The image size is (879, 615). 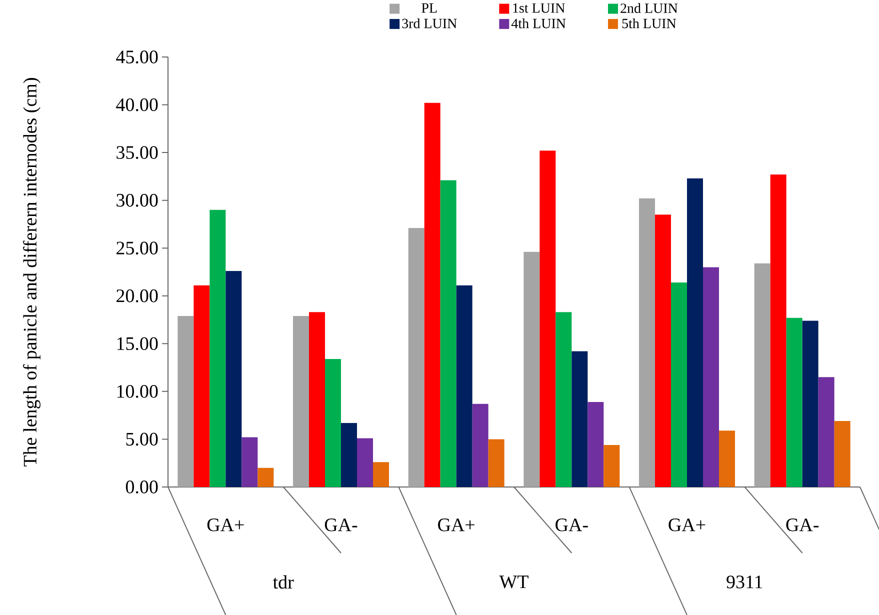 What do you see at coordinates (137, 152) in the screenshot?
I see `y-tick-label: 35.00` at bounding box center [137, 152].